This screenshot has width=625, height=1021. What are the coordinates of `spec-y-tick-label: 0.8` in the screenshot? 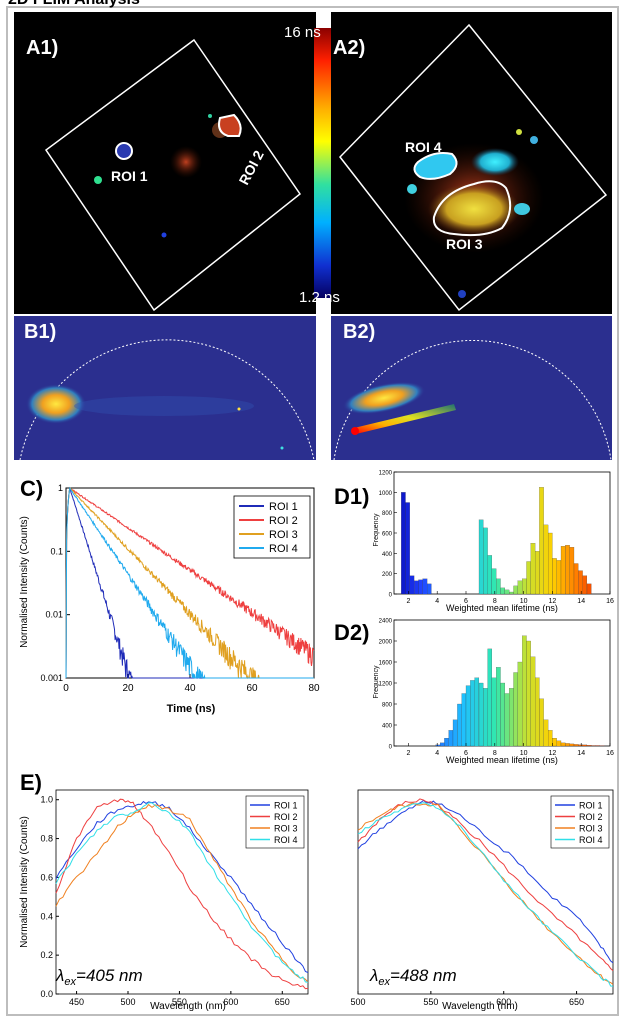 It's located at (46, 839).